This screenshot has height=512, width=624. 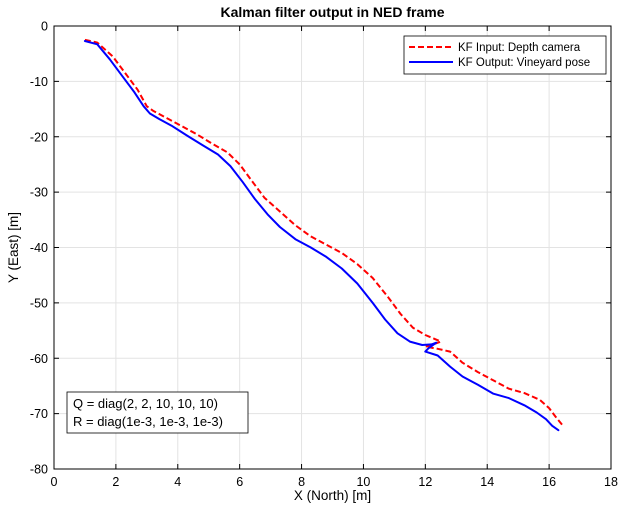 What do you see at coordinates (115, 482) in the screenshot?
I see `x-tick-label: 2` at bounding box center [115, 482].